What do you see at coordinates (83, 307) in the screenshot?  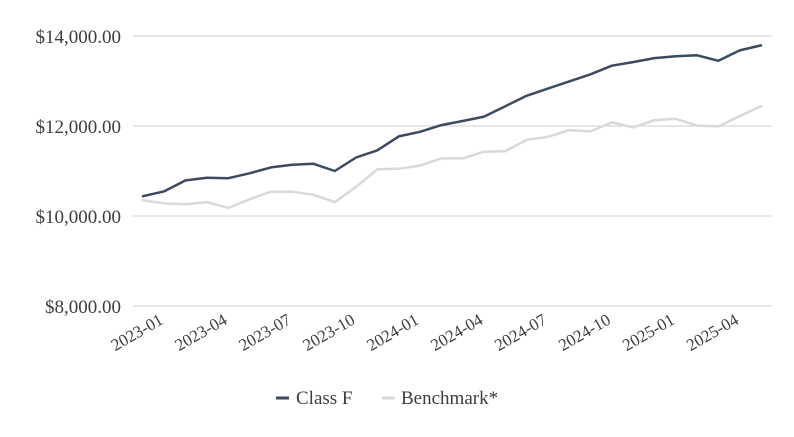 I see `y-tick-label: $8,000.00` at bounding box center [83, 307].